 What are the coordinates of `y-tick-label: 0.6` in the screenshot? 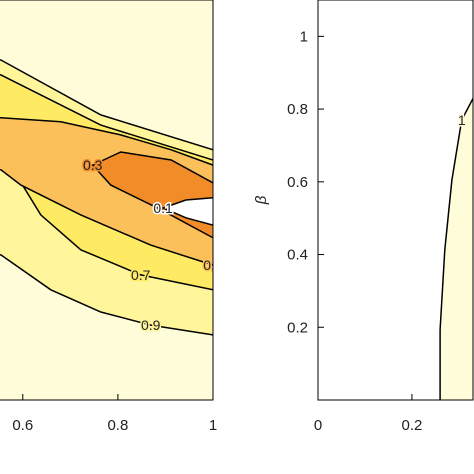 It's located at (297, 182).